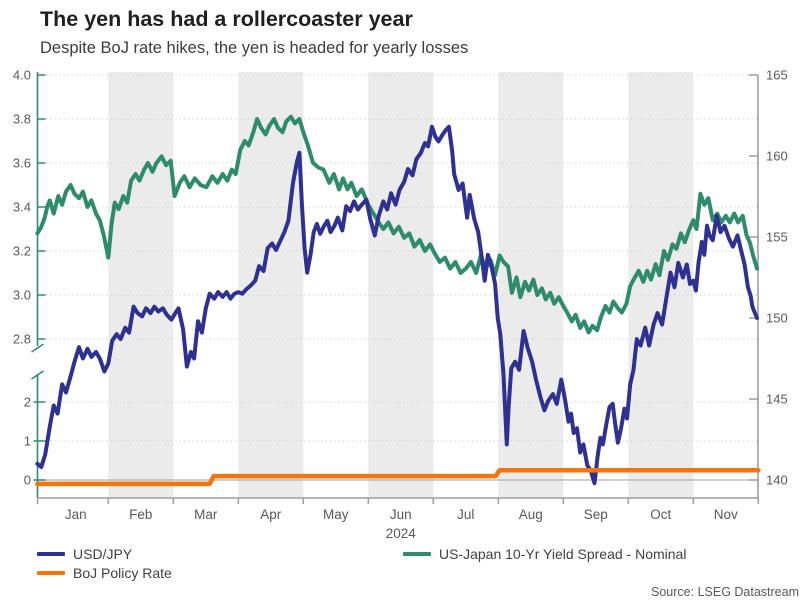 This screenshot has height=605, width=802. I want to click on legend-label-usdjpy: USD/JPY, so click(103, 554).